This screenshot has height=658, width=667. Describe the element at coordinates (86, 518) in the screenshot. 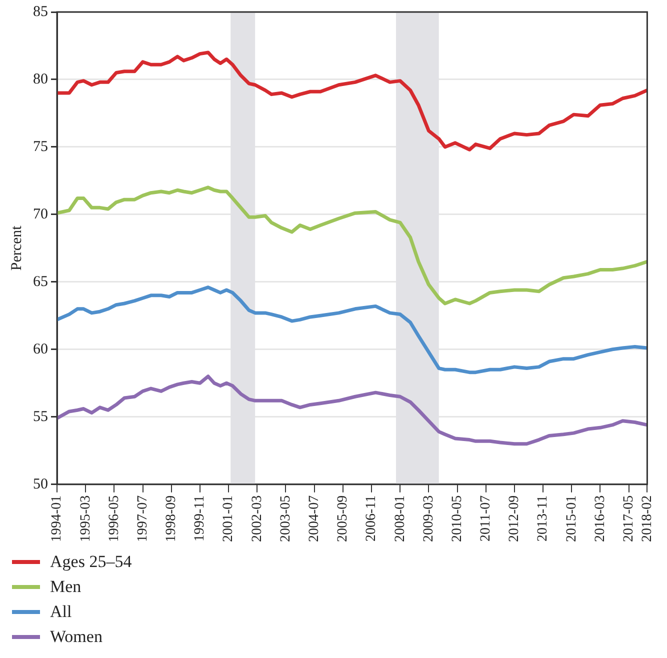

I see `x-tick-label: 1995-03` at that location.